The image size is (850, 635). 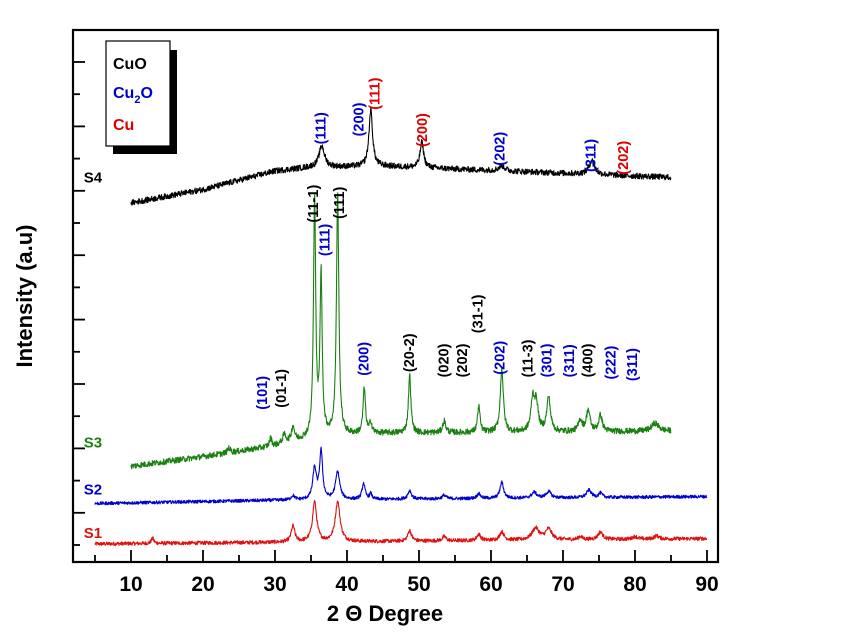 I want to click on series-label-s3: S3, so click(x=93, y=443).